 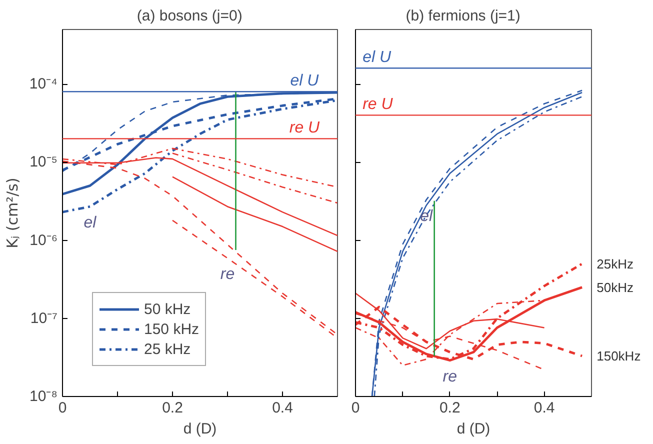 What do you see at coordinates (615, 264) in the screenshot?
I see `series-label: 25kHz` at bounding box center [615, 264].